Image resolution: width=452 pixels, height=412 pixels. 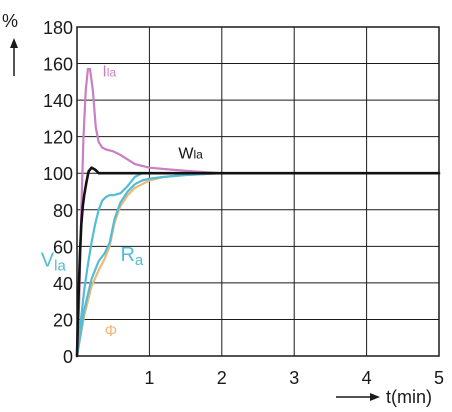 What do you see at coordinates (190, 154) in the screenshot?
I see `series-label: Wla` at bounding box center [190, 154].